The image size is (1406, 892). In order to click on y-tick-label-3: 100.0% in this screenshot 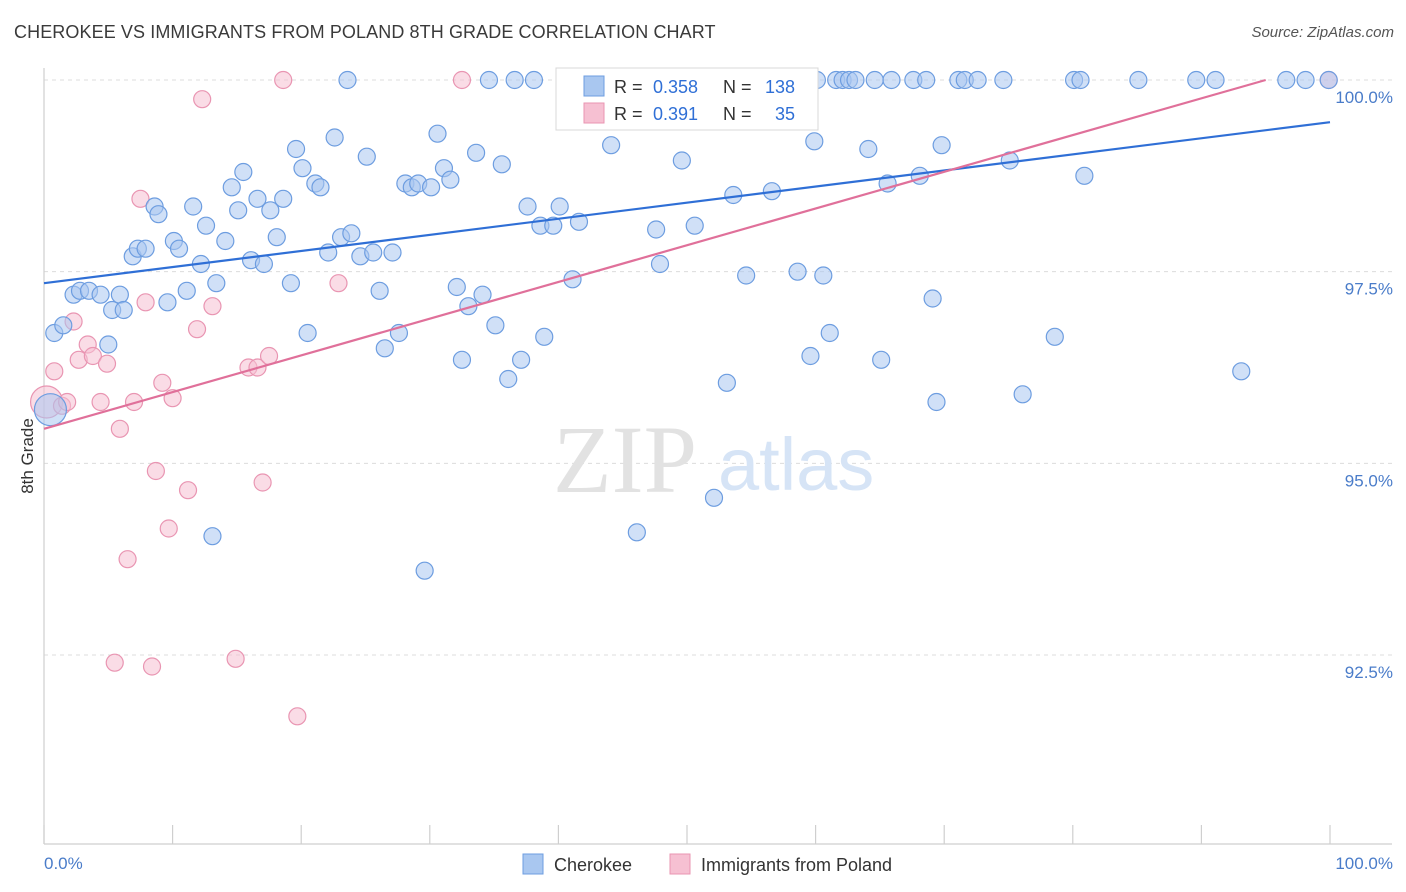, I will do `click(1364, 97)`.